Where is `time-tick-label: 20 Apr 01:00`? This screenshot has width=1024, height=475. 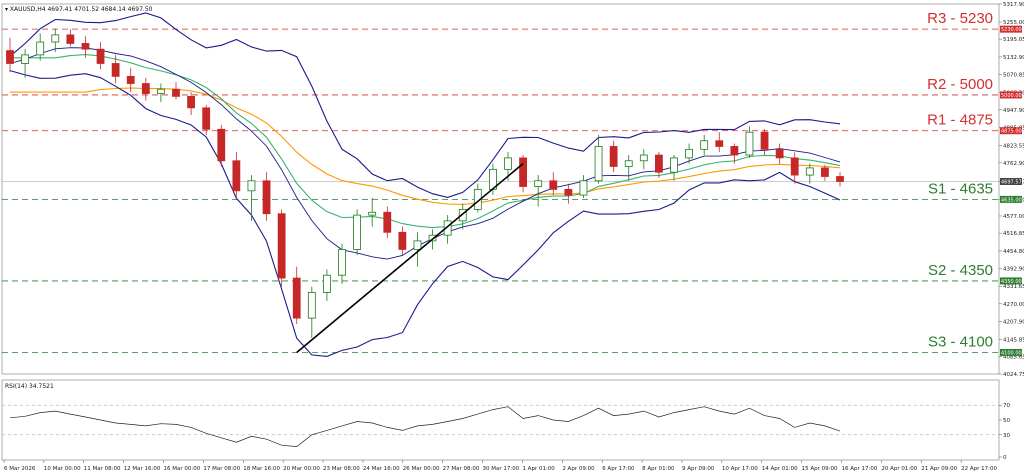 time-tick-label: 20 Apr 01:00 is located at coordinates (899, 469).